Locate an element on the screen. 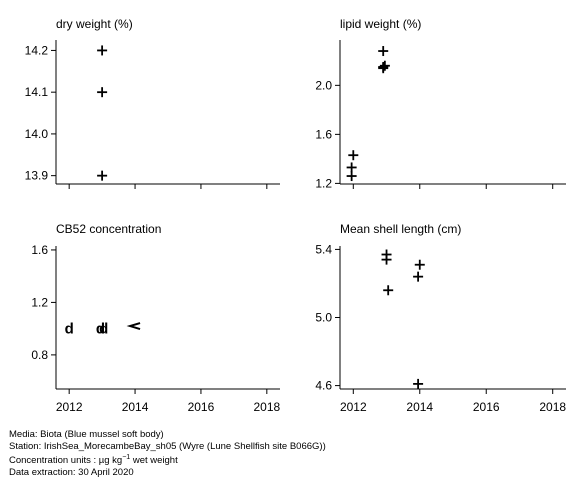 The height and width of the screenshot is (480, 580). y-tick-label: 0.8 is located at coordinates (39, 355).